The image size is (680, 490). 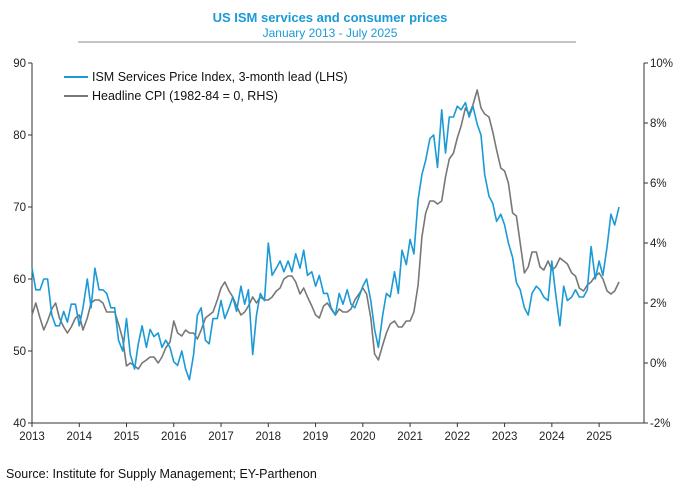 I want to click on left-tick-label: 50, so click(x=19, y=352).